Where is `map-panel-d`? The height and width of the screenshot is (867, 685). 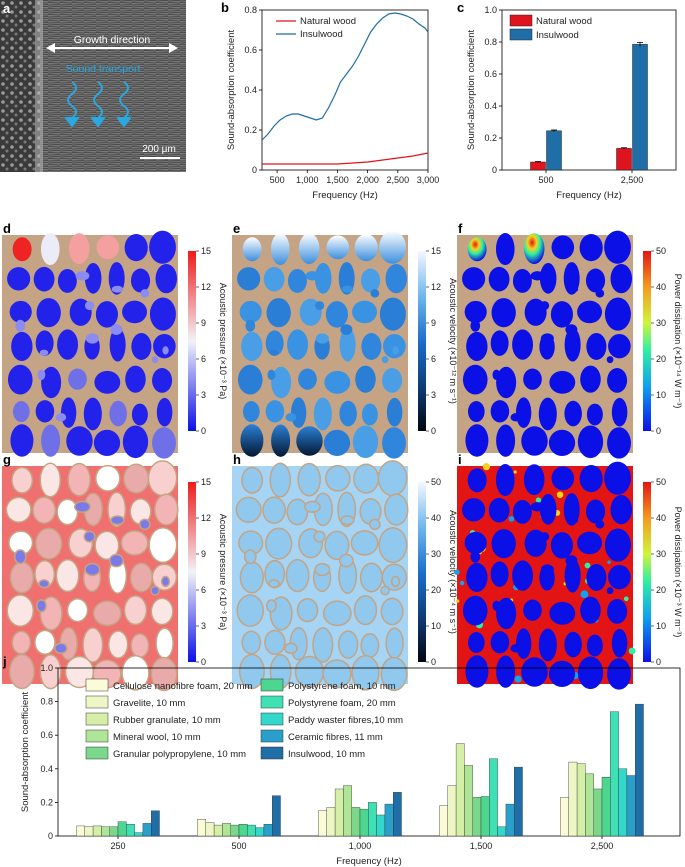 map-panel-d is located at coordinates (90, 344).